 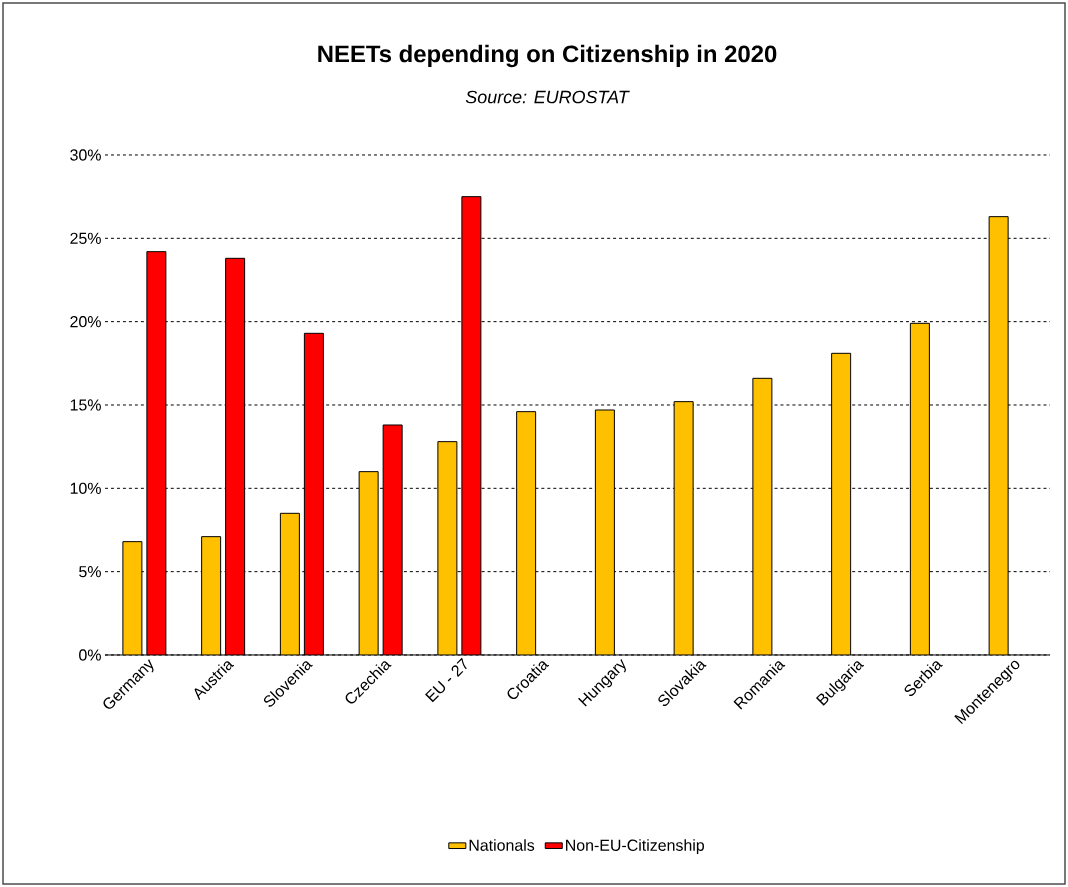 I want to click on y-tick-label: 15%, so click(x=85, y=405).